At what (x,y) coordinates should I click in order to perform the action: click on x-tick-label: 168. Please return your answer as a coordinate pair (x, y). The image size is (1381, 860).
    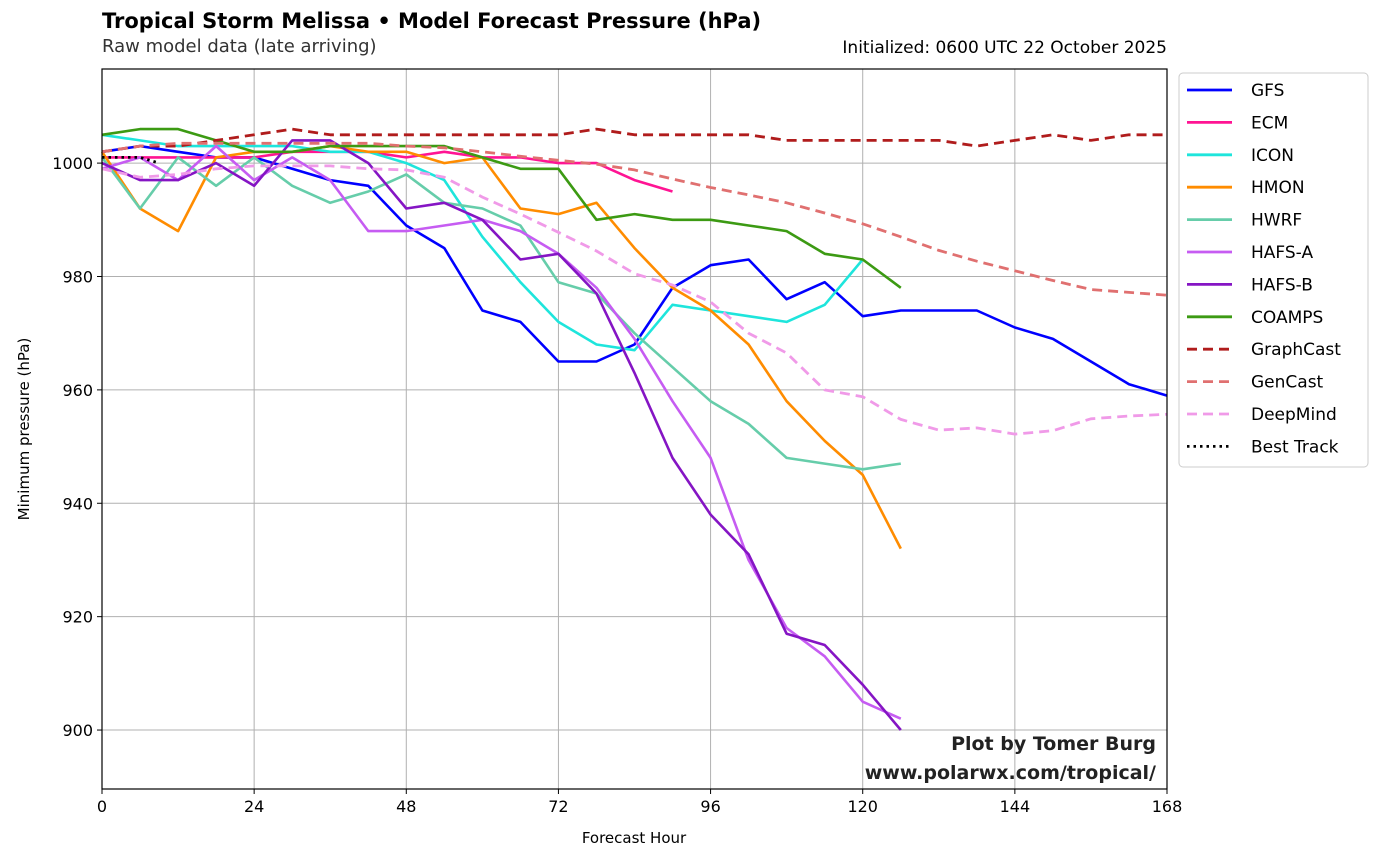
    Looking at the image, I should click on (1167, 806).